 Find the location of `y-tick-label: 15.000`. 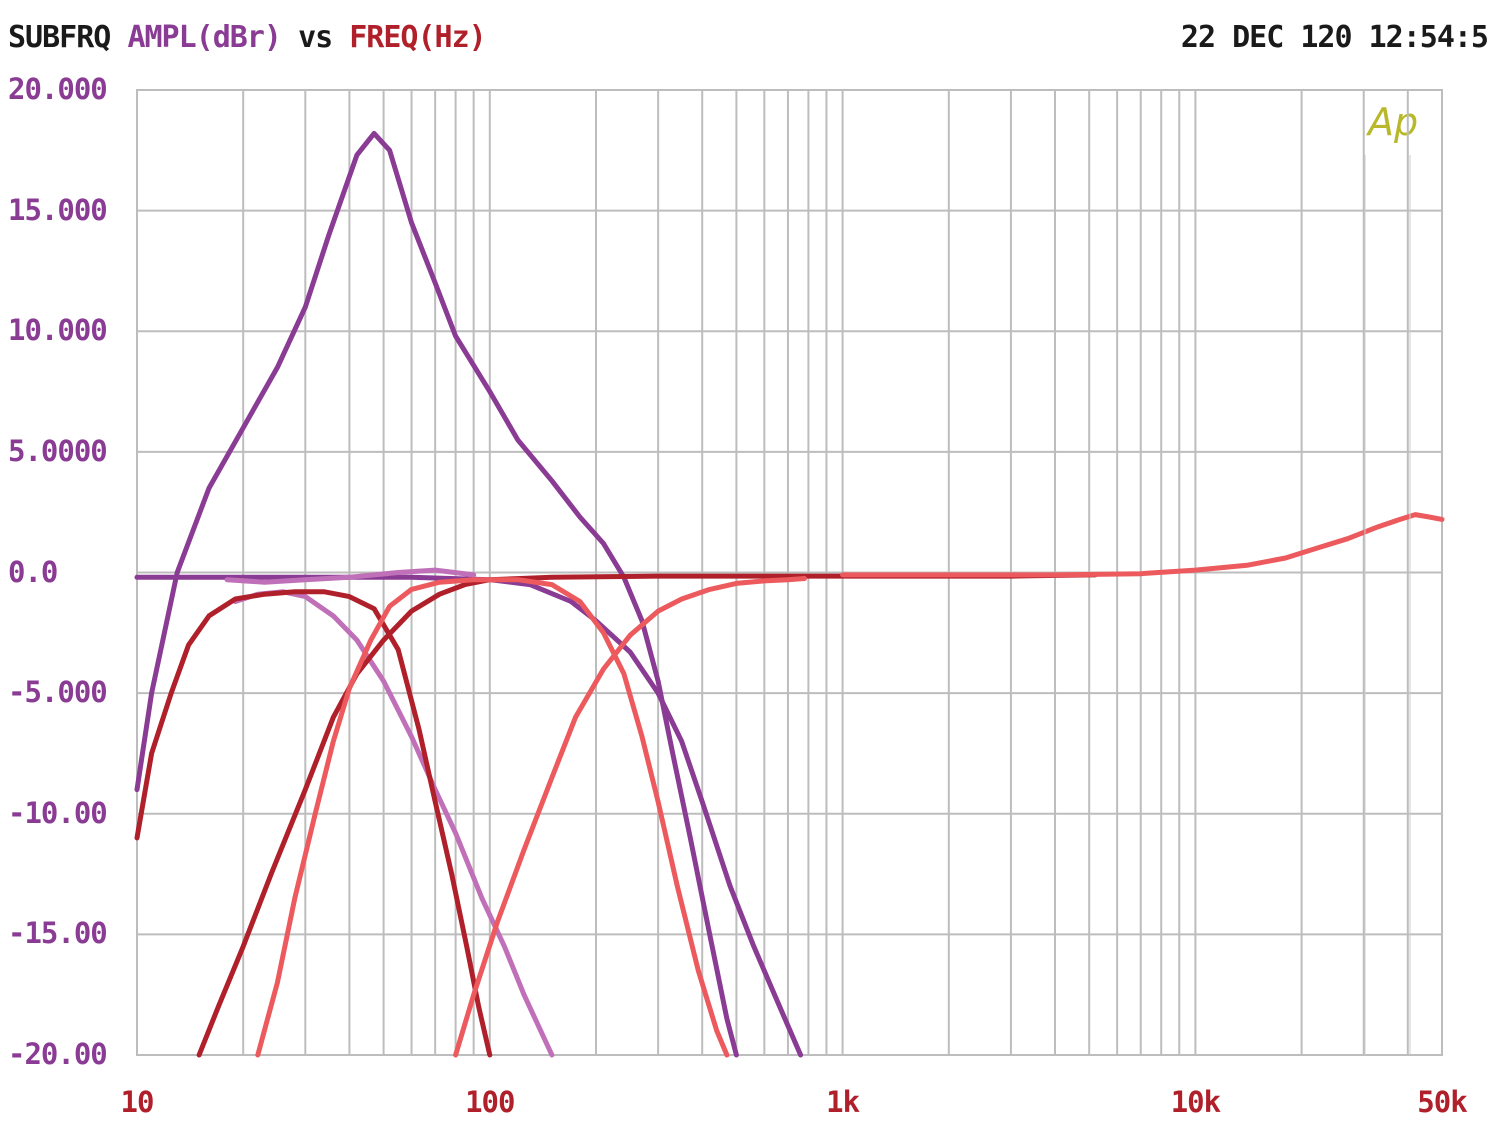

y-tick-label: 15.000 is located at coordinates (58, 209).